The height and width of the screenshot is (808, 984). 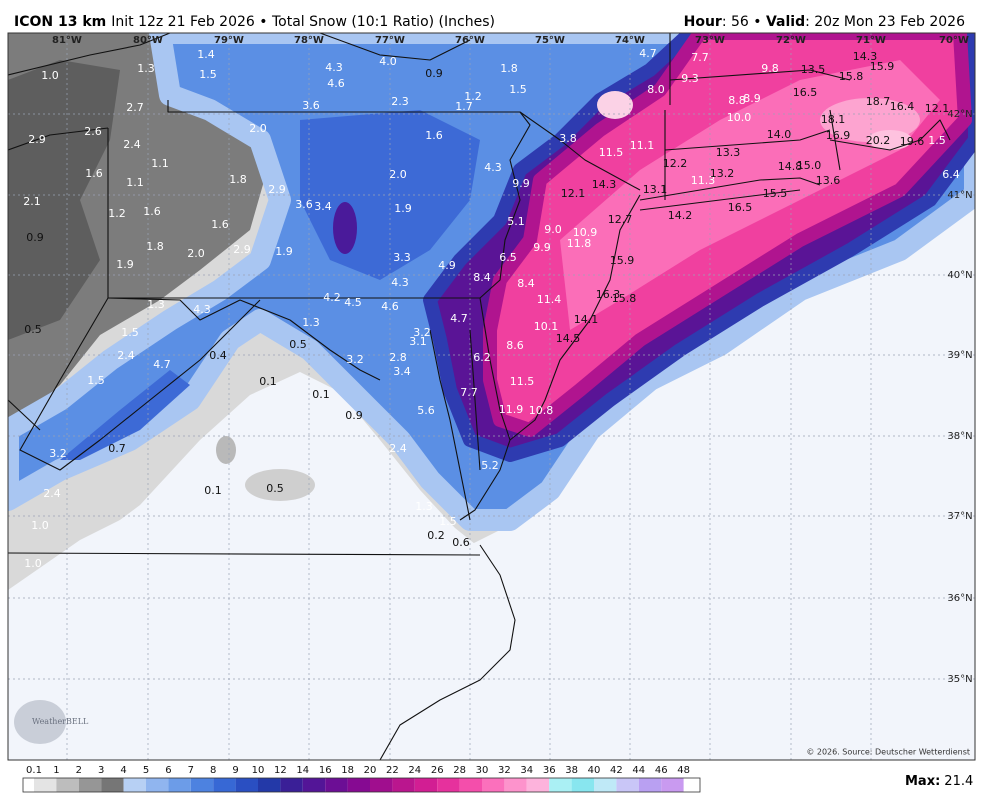 I want to click on longitude-label: 74°W, so click(x=630, y=40).